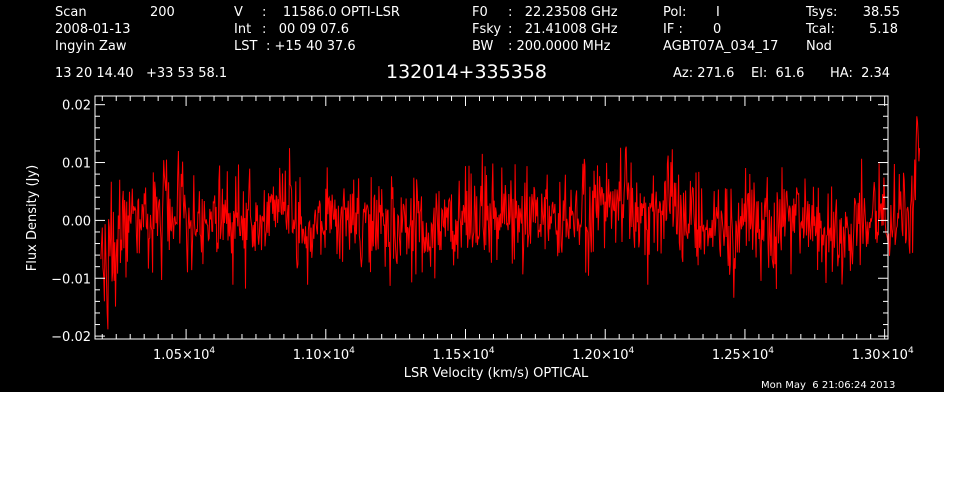 This screenshot has width=962, height=490. Describe the element at coordinates (76, 106) in the screenshot. I see `y-tick-label: 0.02` at that location.